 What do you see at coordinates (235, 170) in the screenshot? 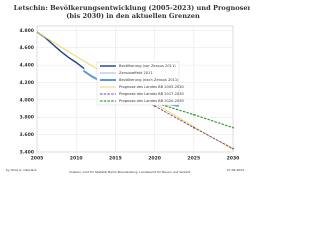
I see `footer-date: 07.06.2024` at bounding box center [235, 170].